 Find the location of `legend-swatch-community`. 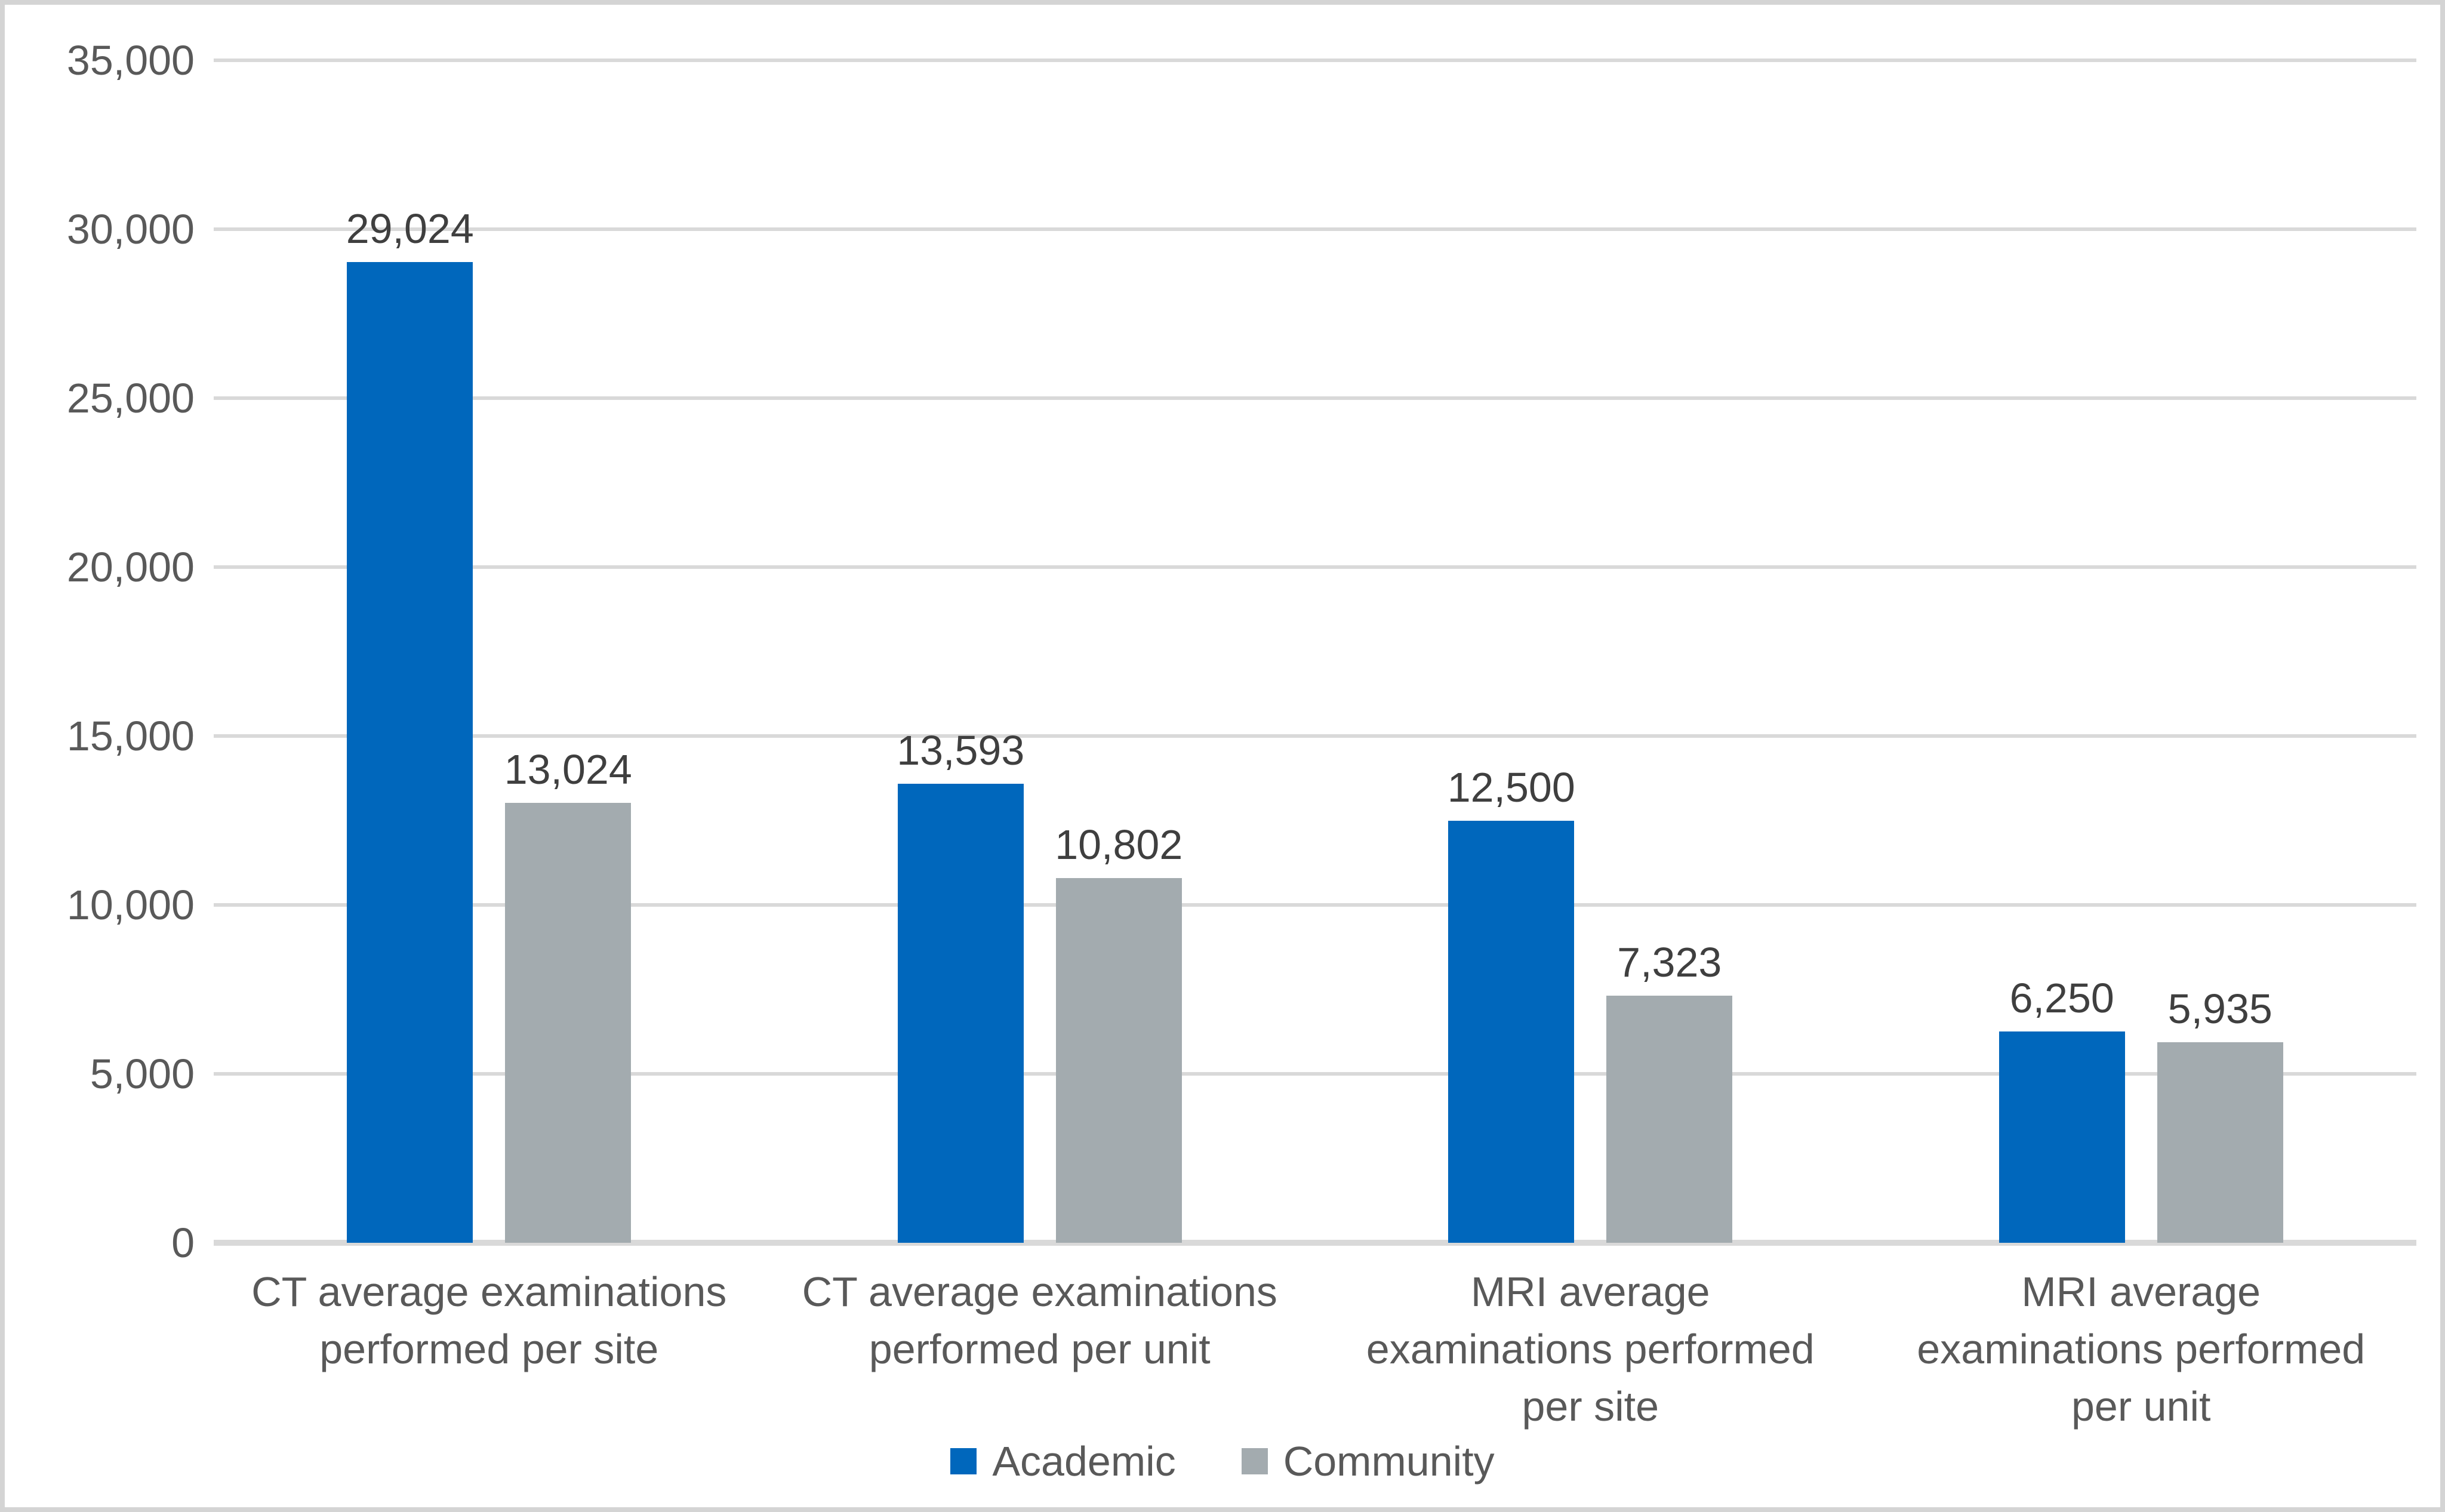

legend-swatch-community is located at coordinates (1254, 1461).